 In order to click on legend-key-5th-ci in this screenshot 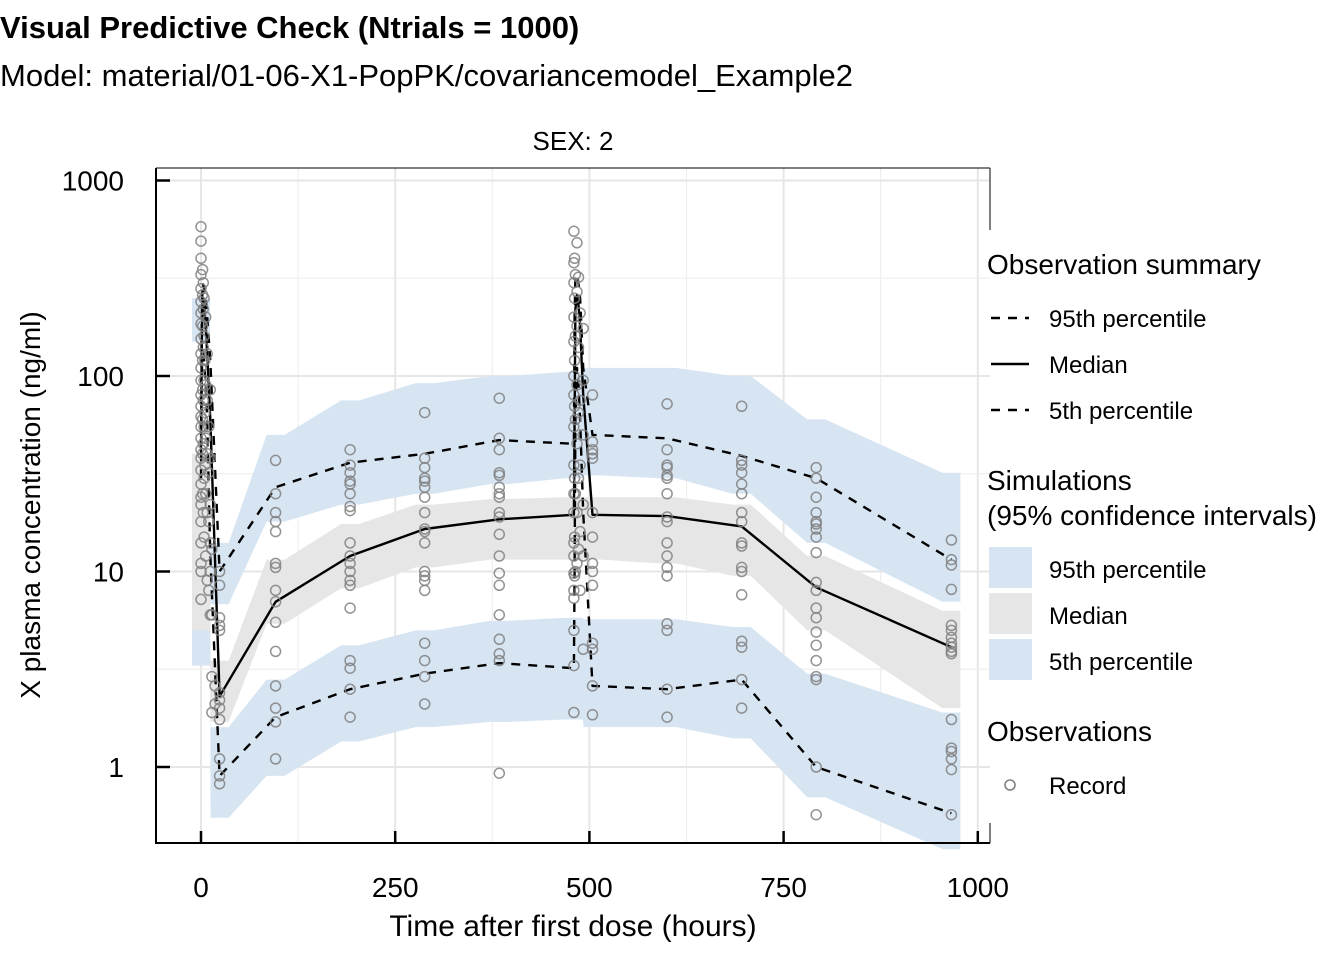, I will do `click(1010, 659)`.